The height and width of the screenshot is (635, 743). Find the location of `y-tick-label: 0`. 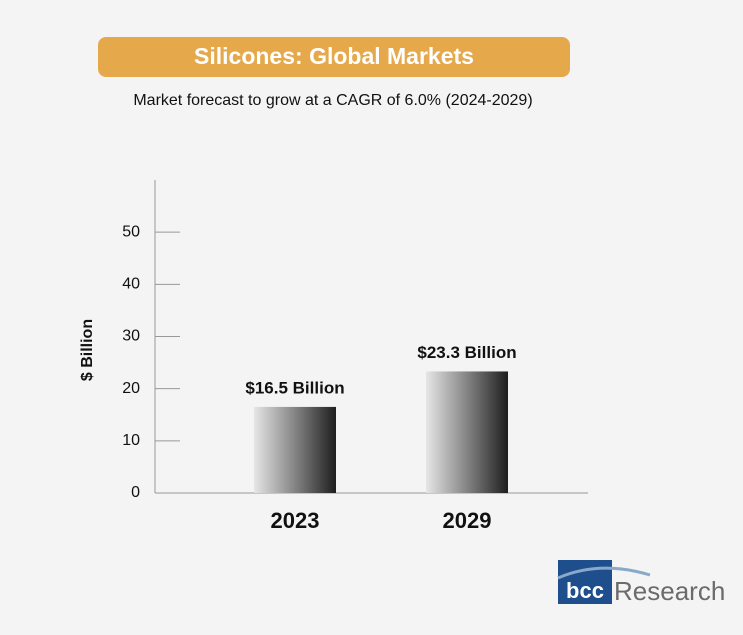

y-tick-label: 0 is located at coordinates (135, 492).